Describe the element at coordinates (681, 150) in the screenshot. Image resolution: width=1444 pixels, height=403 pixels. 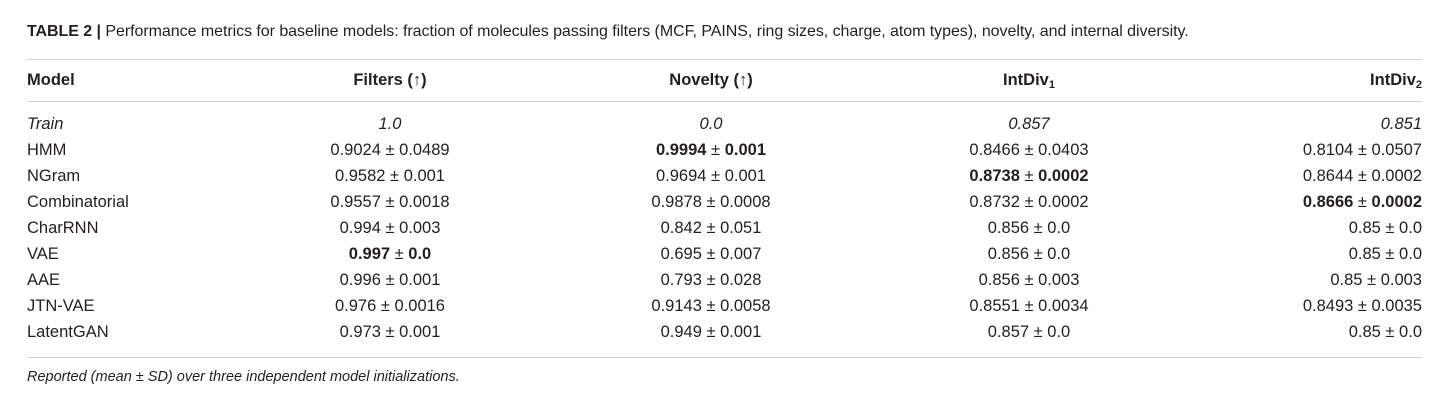
I see `best-value-mean: 0.9994` at that location.